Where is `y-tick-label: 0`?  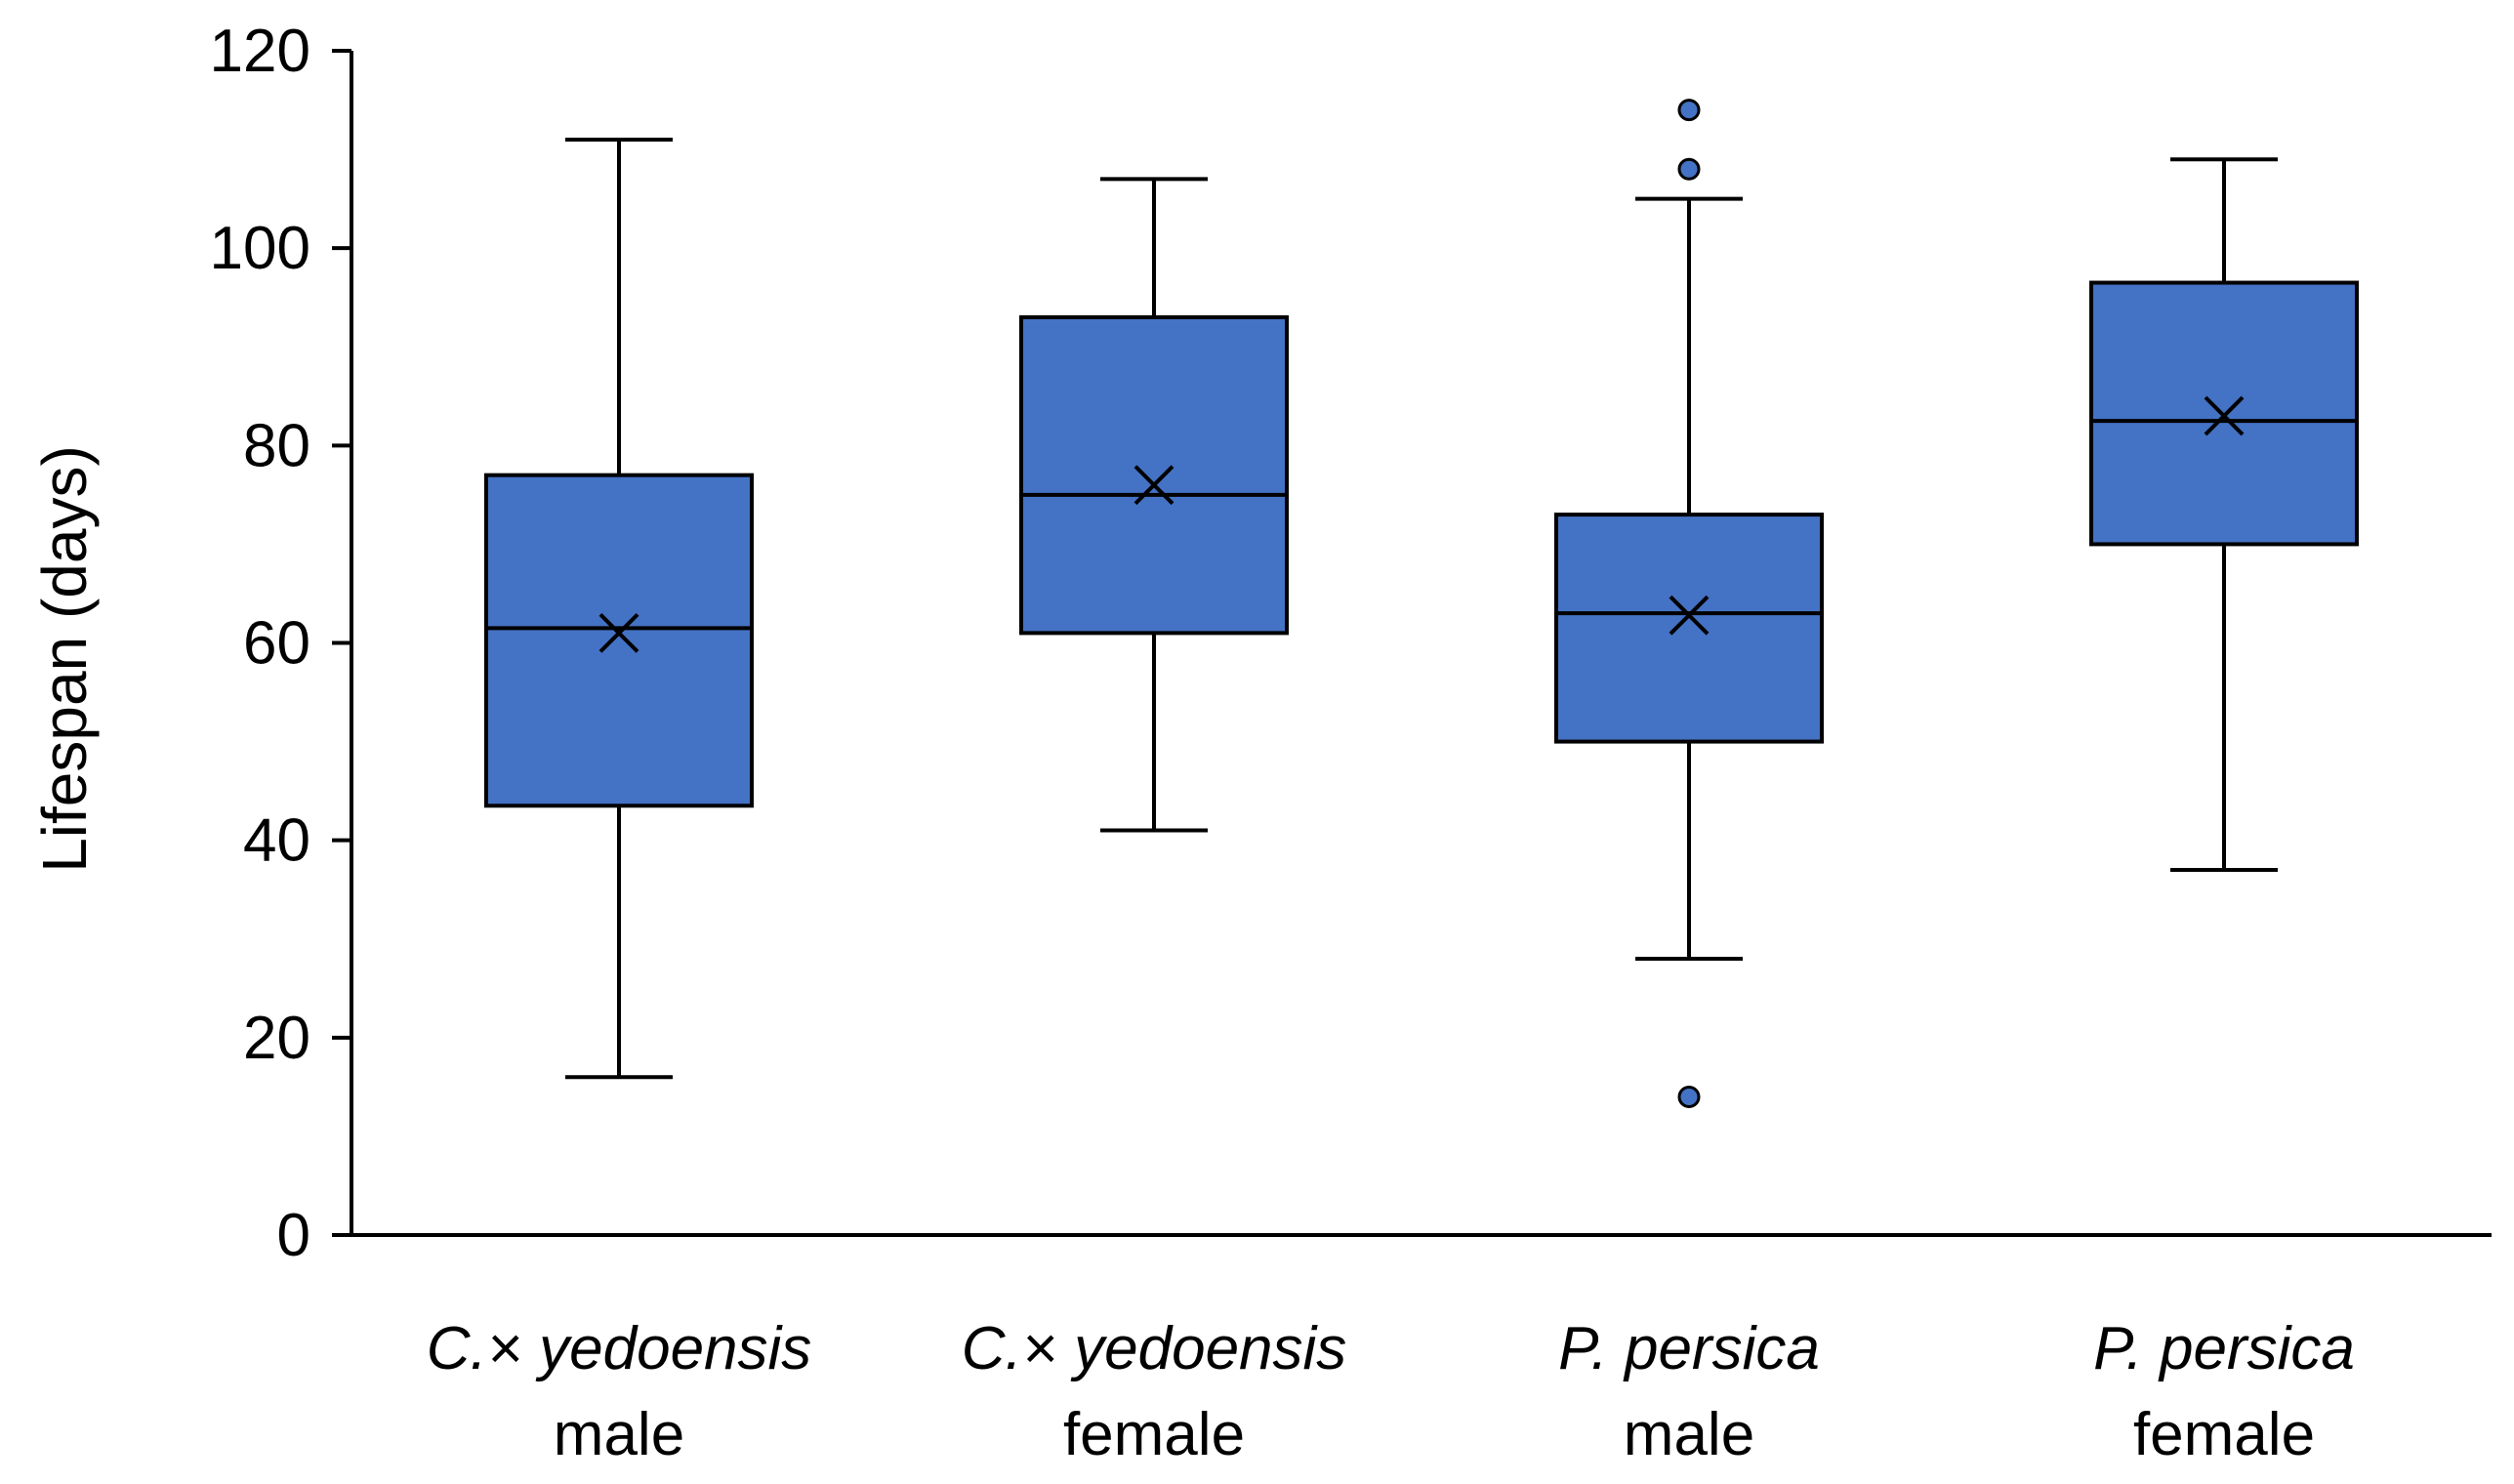 y-tick-label: 0 is located at coordinates (293, 1235).